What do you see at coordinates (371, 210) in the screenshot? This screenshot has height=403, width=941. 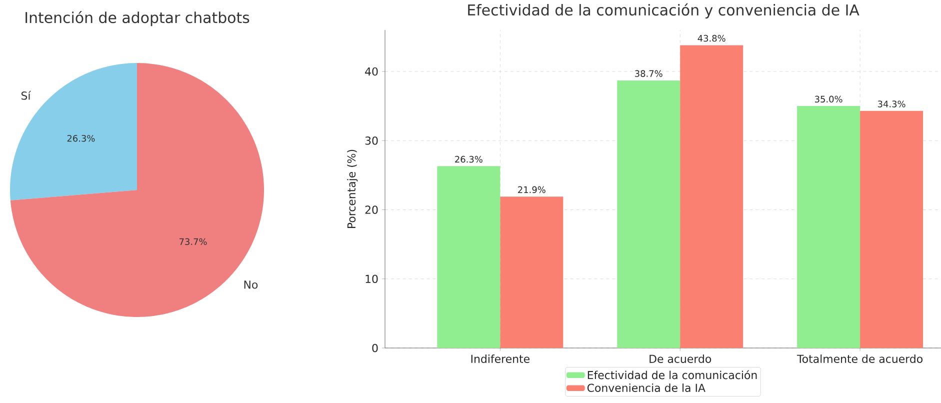 I see `y-tick-label: 20` at bounding box center [371, 210].